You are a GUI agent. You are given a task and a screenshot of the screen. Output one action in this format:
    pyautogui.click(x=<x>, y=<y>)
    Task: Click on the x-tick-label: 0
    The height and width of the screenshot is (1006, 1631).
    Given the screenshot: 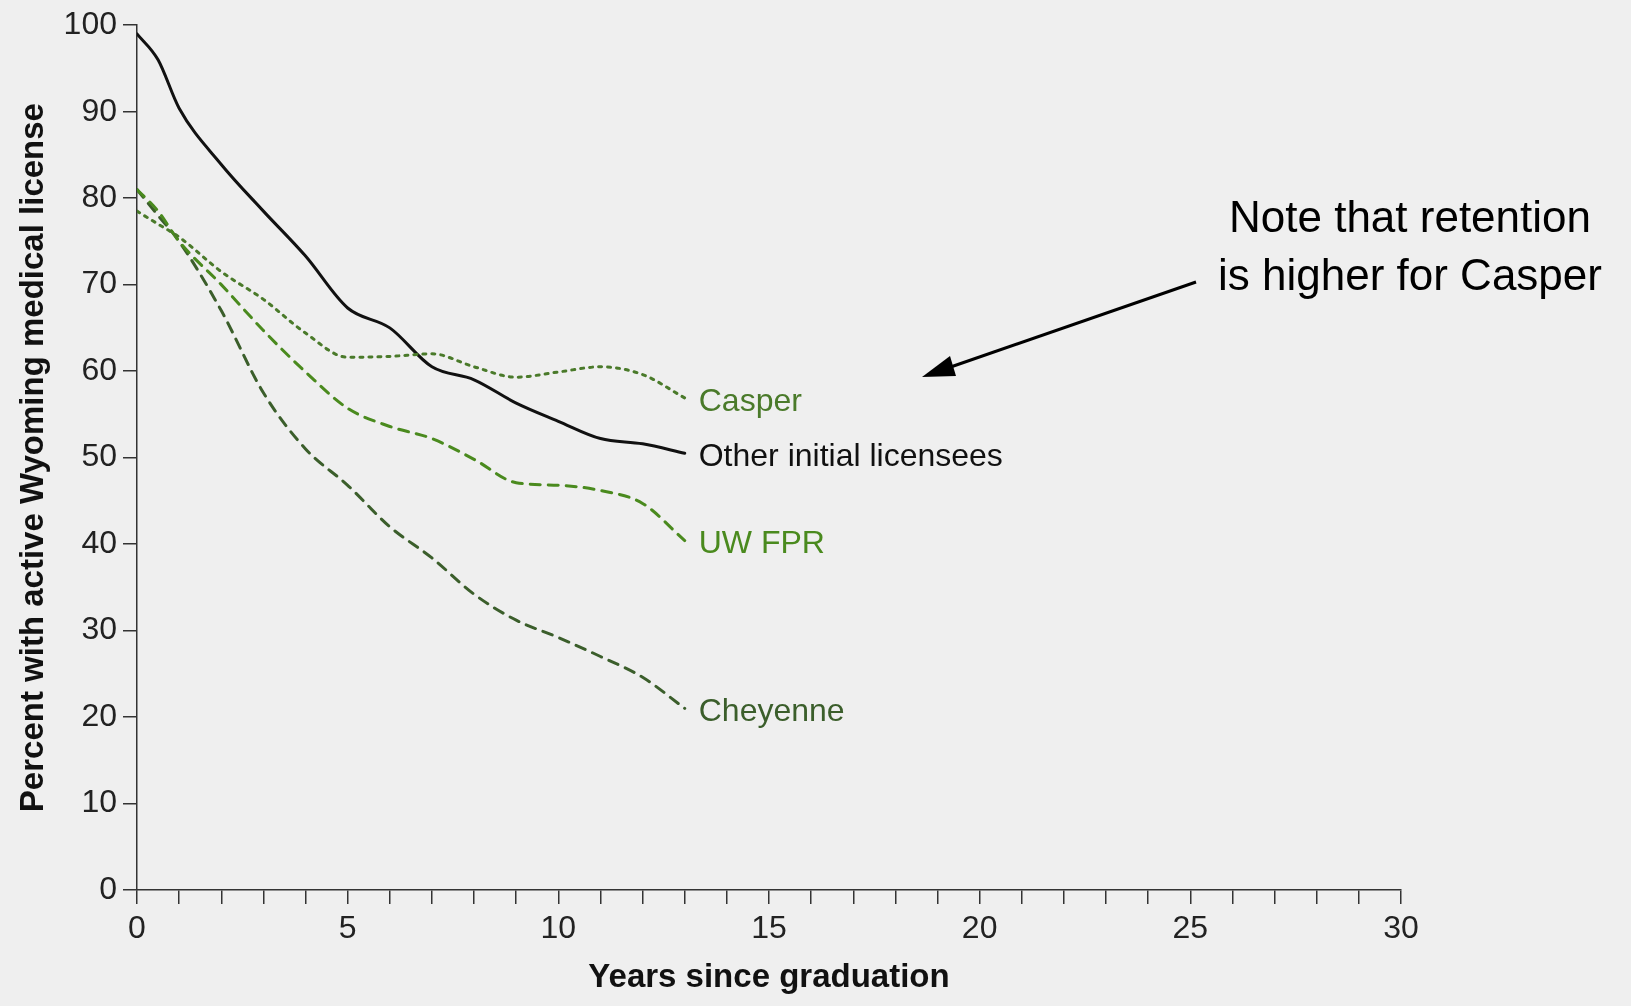 What is the action you would take?
    pyautogui.click(x=137, y=927)
    